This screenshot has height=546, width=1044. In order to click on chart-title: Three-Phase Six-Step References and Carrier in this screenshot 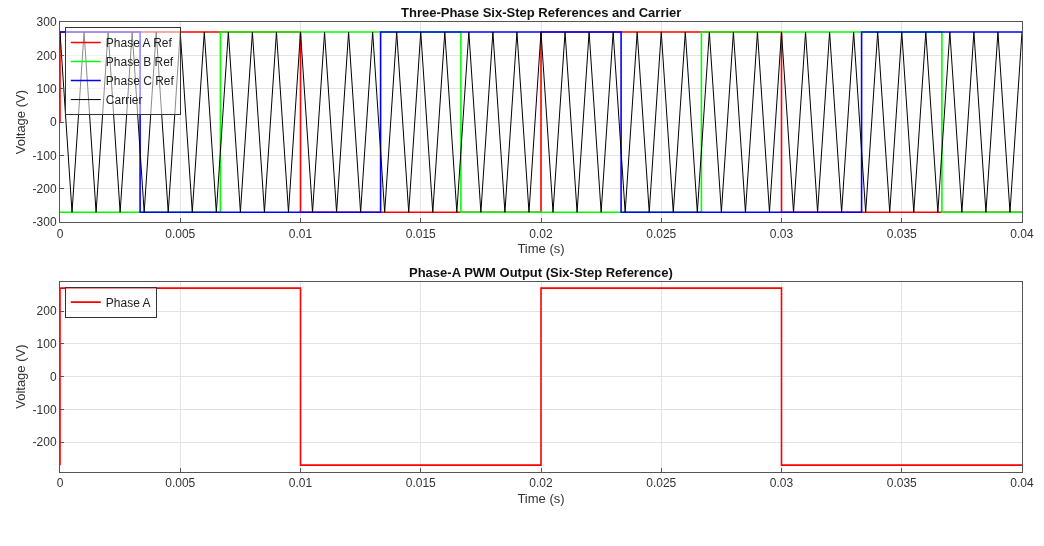, I will do `click(541, 12)`.